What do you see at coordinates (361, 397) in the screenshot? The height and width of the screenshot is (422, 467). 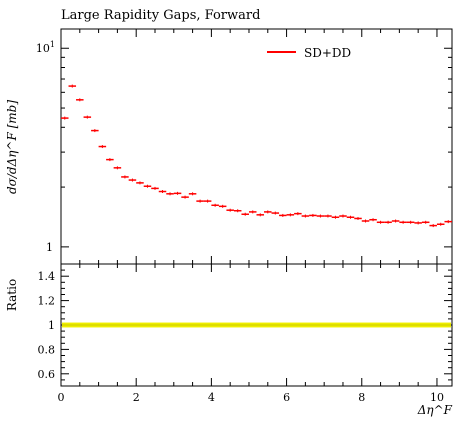 I see `x-tick-label: 8` at bounding box center [361, 397].